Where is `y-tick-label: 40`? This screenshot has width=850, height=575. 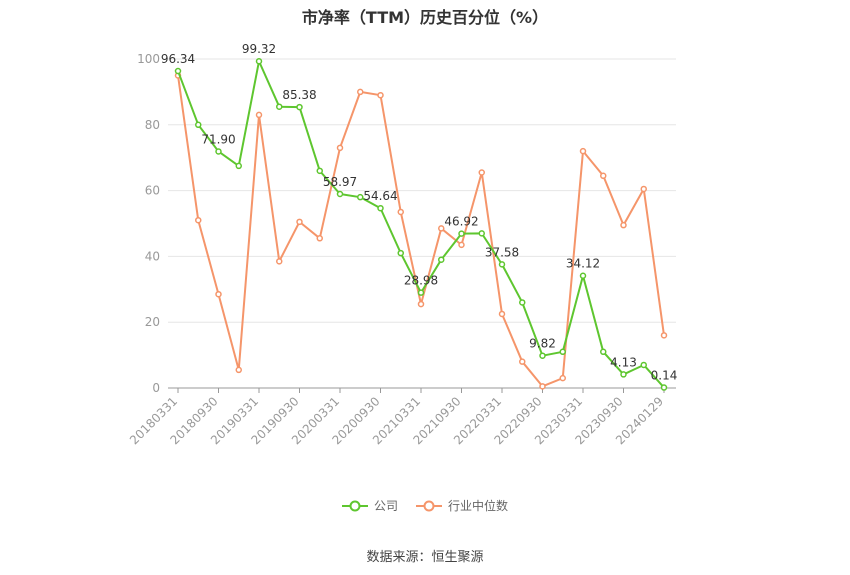 y-tick-label: 40 is located at coordinates (152, 256).